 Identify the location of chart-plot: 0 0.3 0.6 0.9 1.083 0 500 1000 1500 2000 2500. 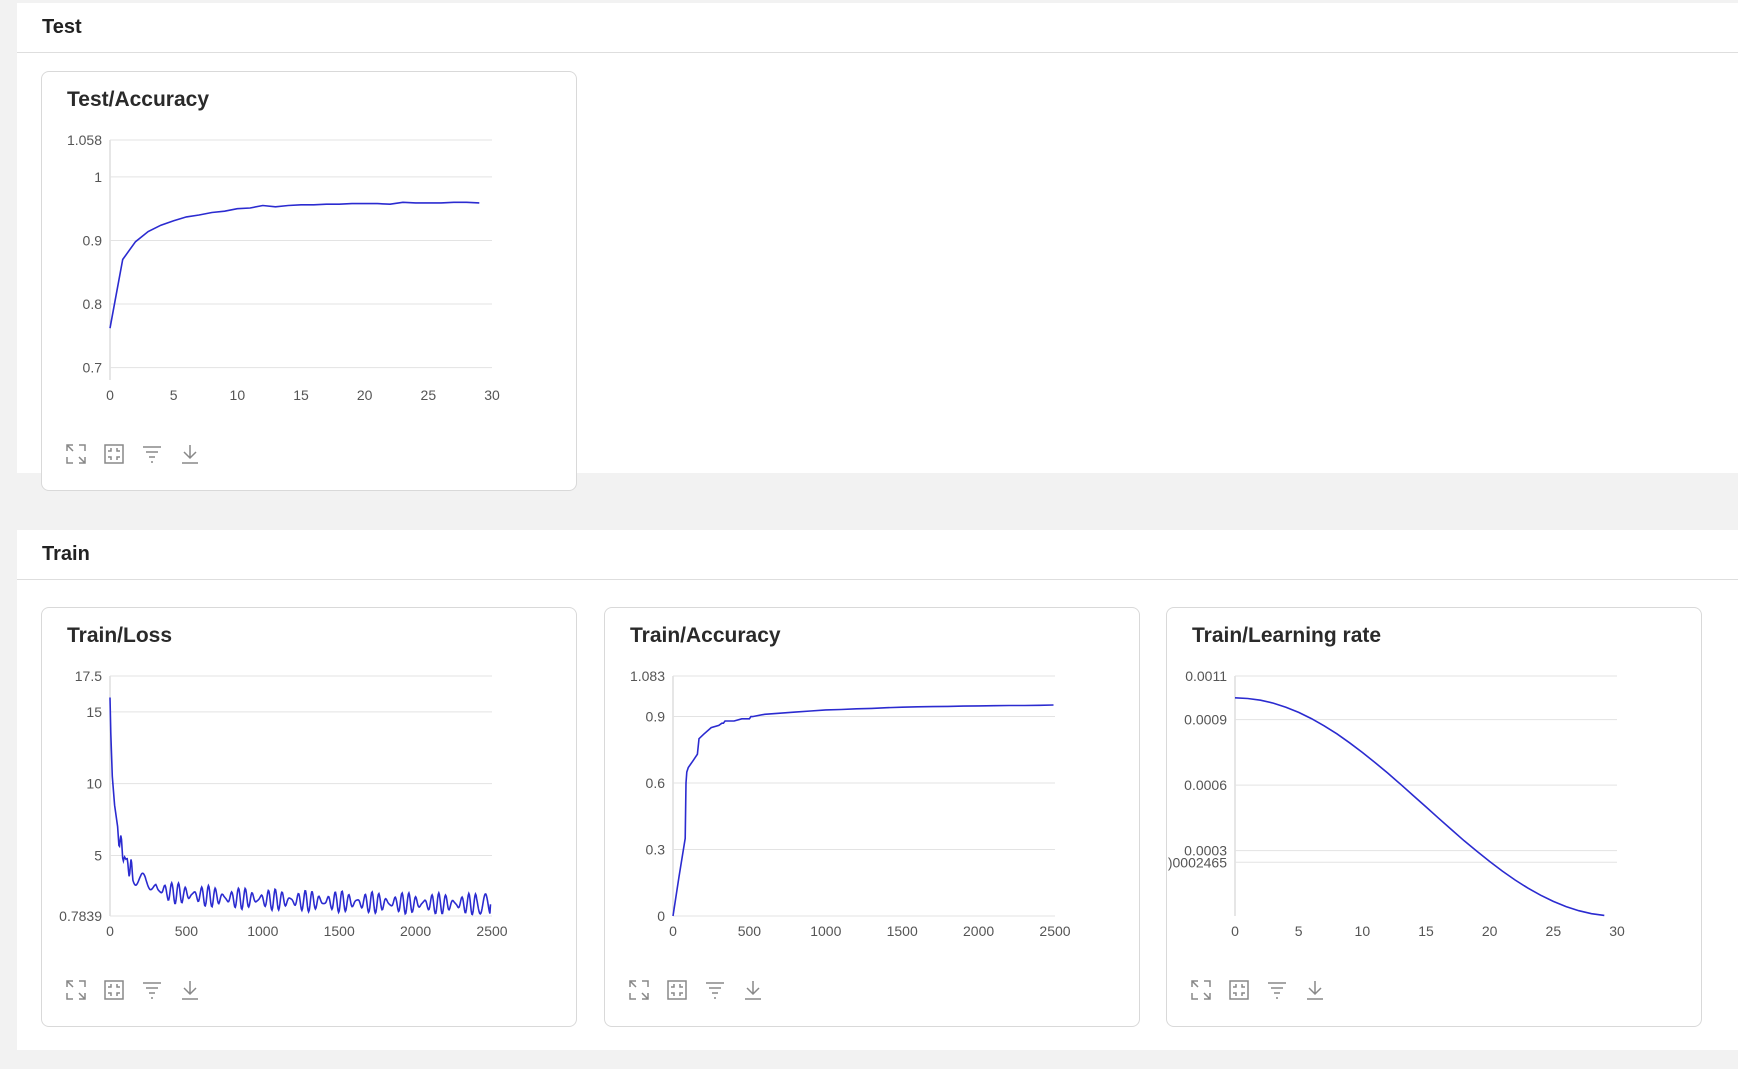
(873, 816).